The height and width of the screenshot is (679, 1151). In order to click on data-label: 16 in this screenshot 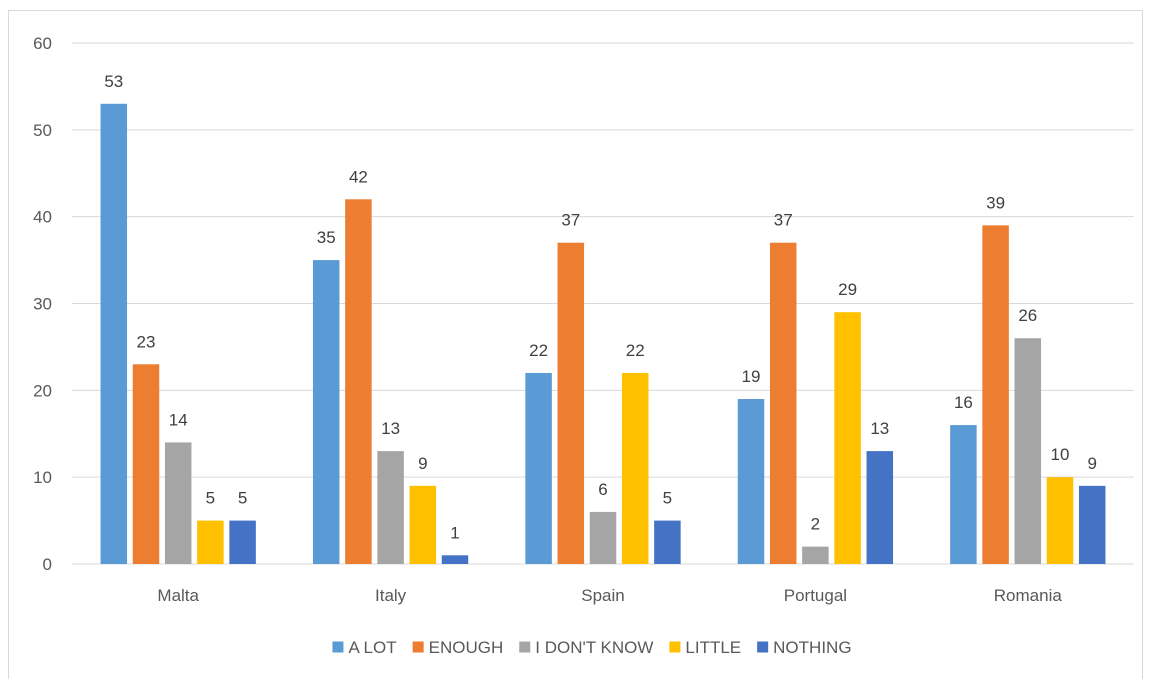, I will do `click(963, 402)`.